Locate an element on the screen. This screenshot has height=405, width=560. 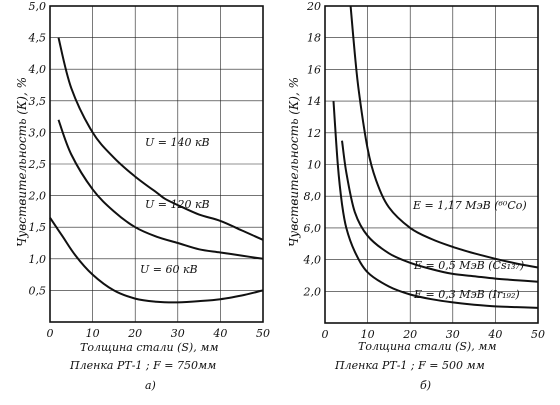
y-tick-label: 12 is located at coordinates (314, 133).